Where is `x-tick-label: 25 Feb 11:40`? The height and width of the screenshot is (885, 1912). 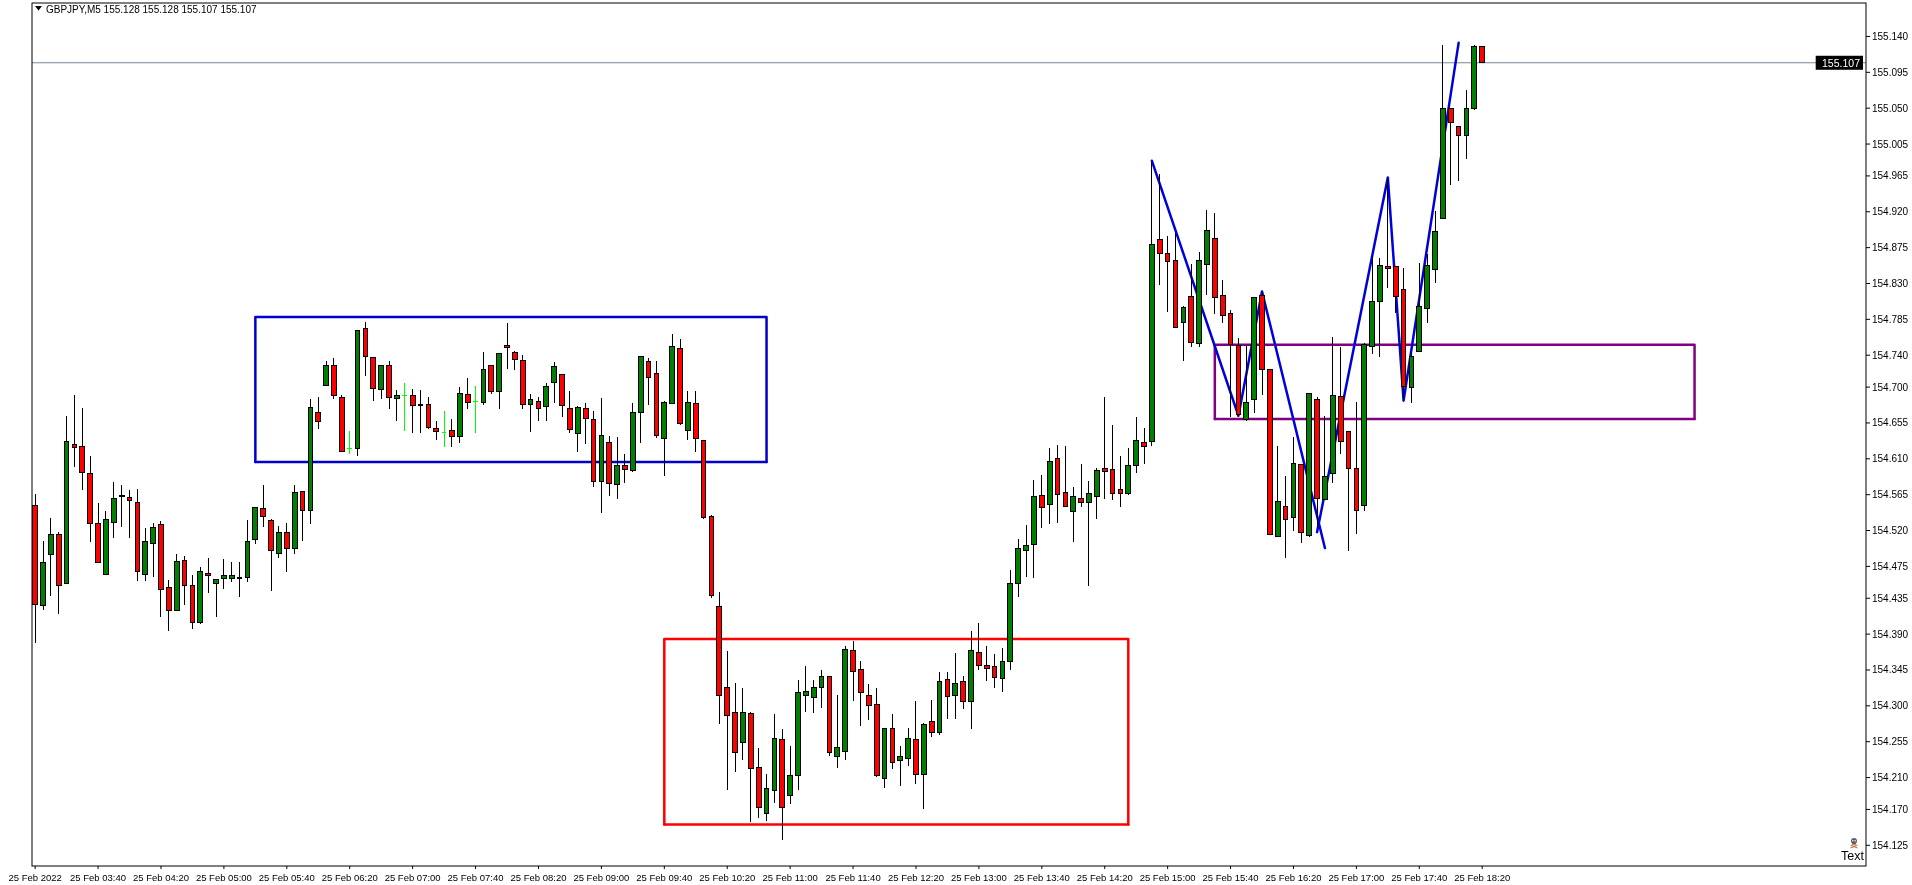 x-tick-label: 25 Feb 11:40 is located at coordinates (853, 877).